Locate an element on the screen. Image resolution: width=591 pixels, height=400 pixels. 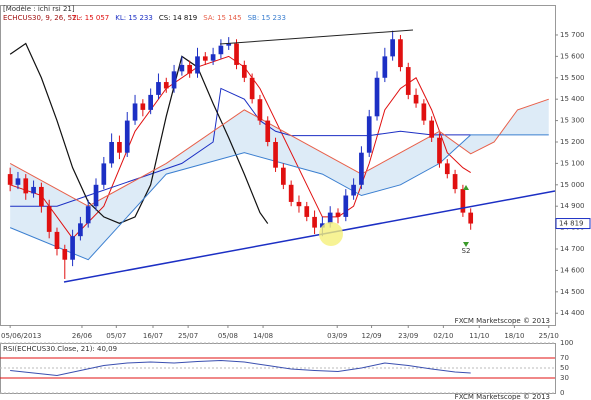
y-tick-label: 15 200 is located at coordinates (572, 142).